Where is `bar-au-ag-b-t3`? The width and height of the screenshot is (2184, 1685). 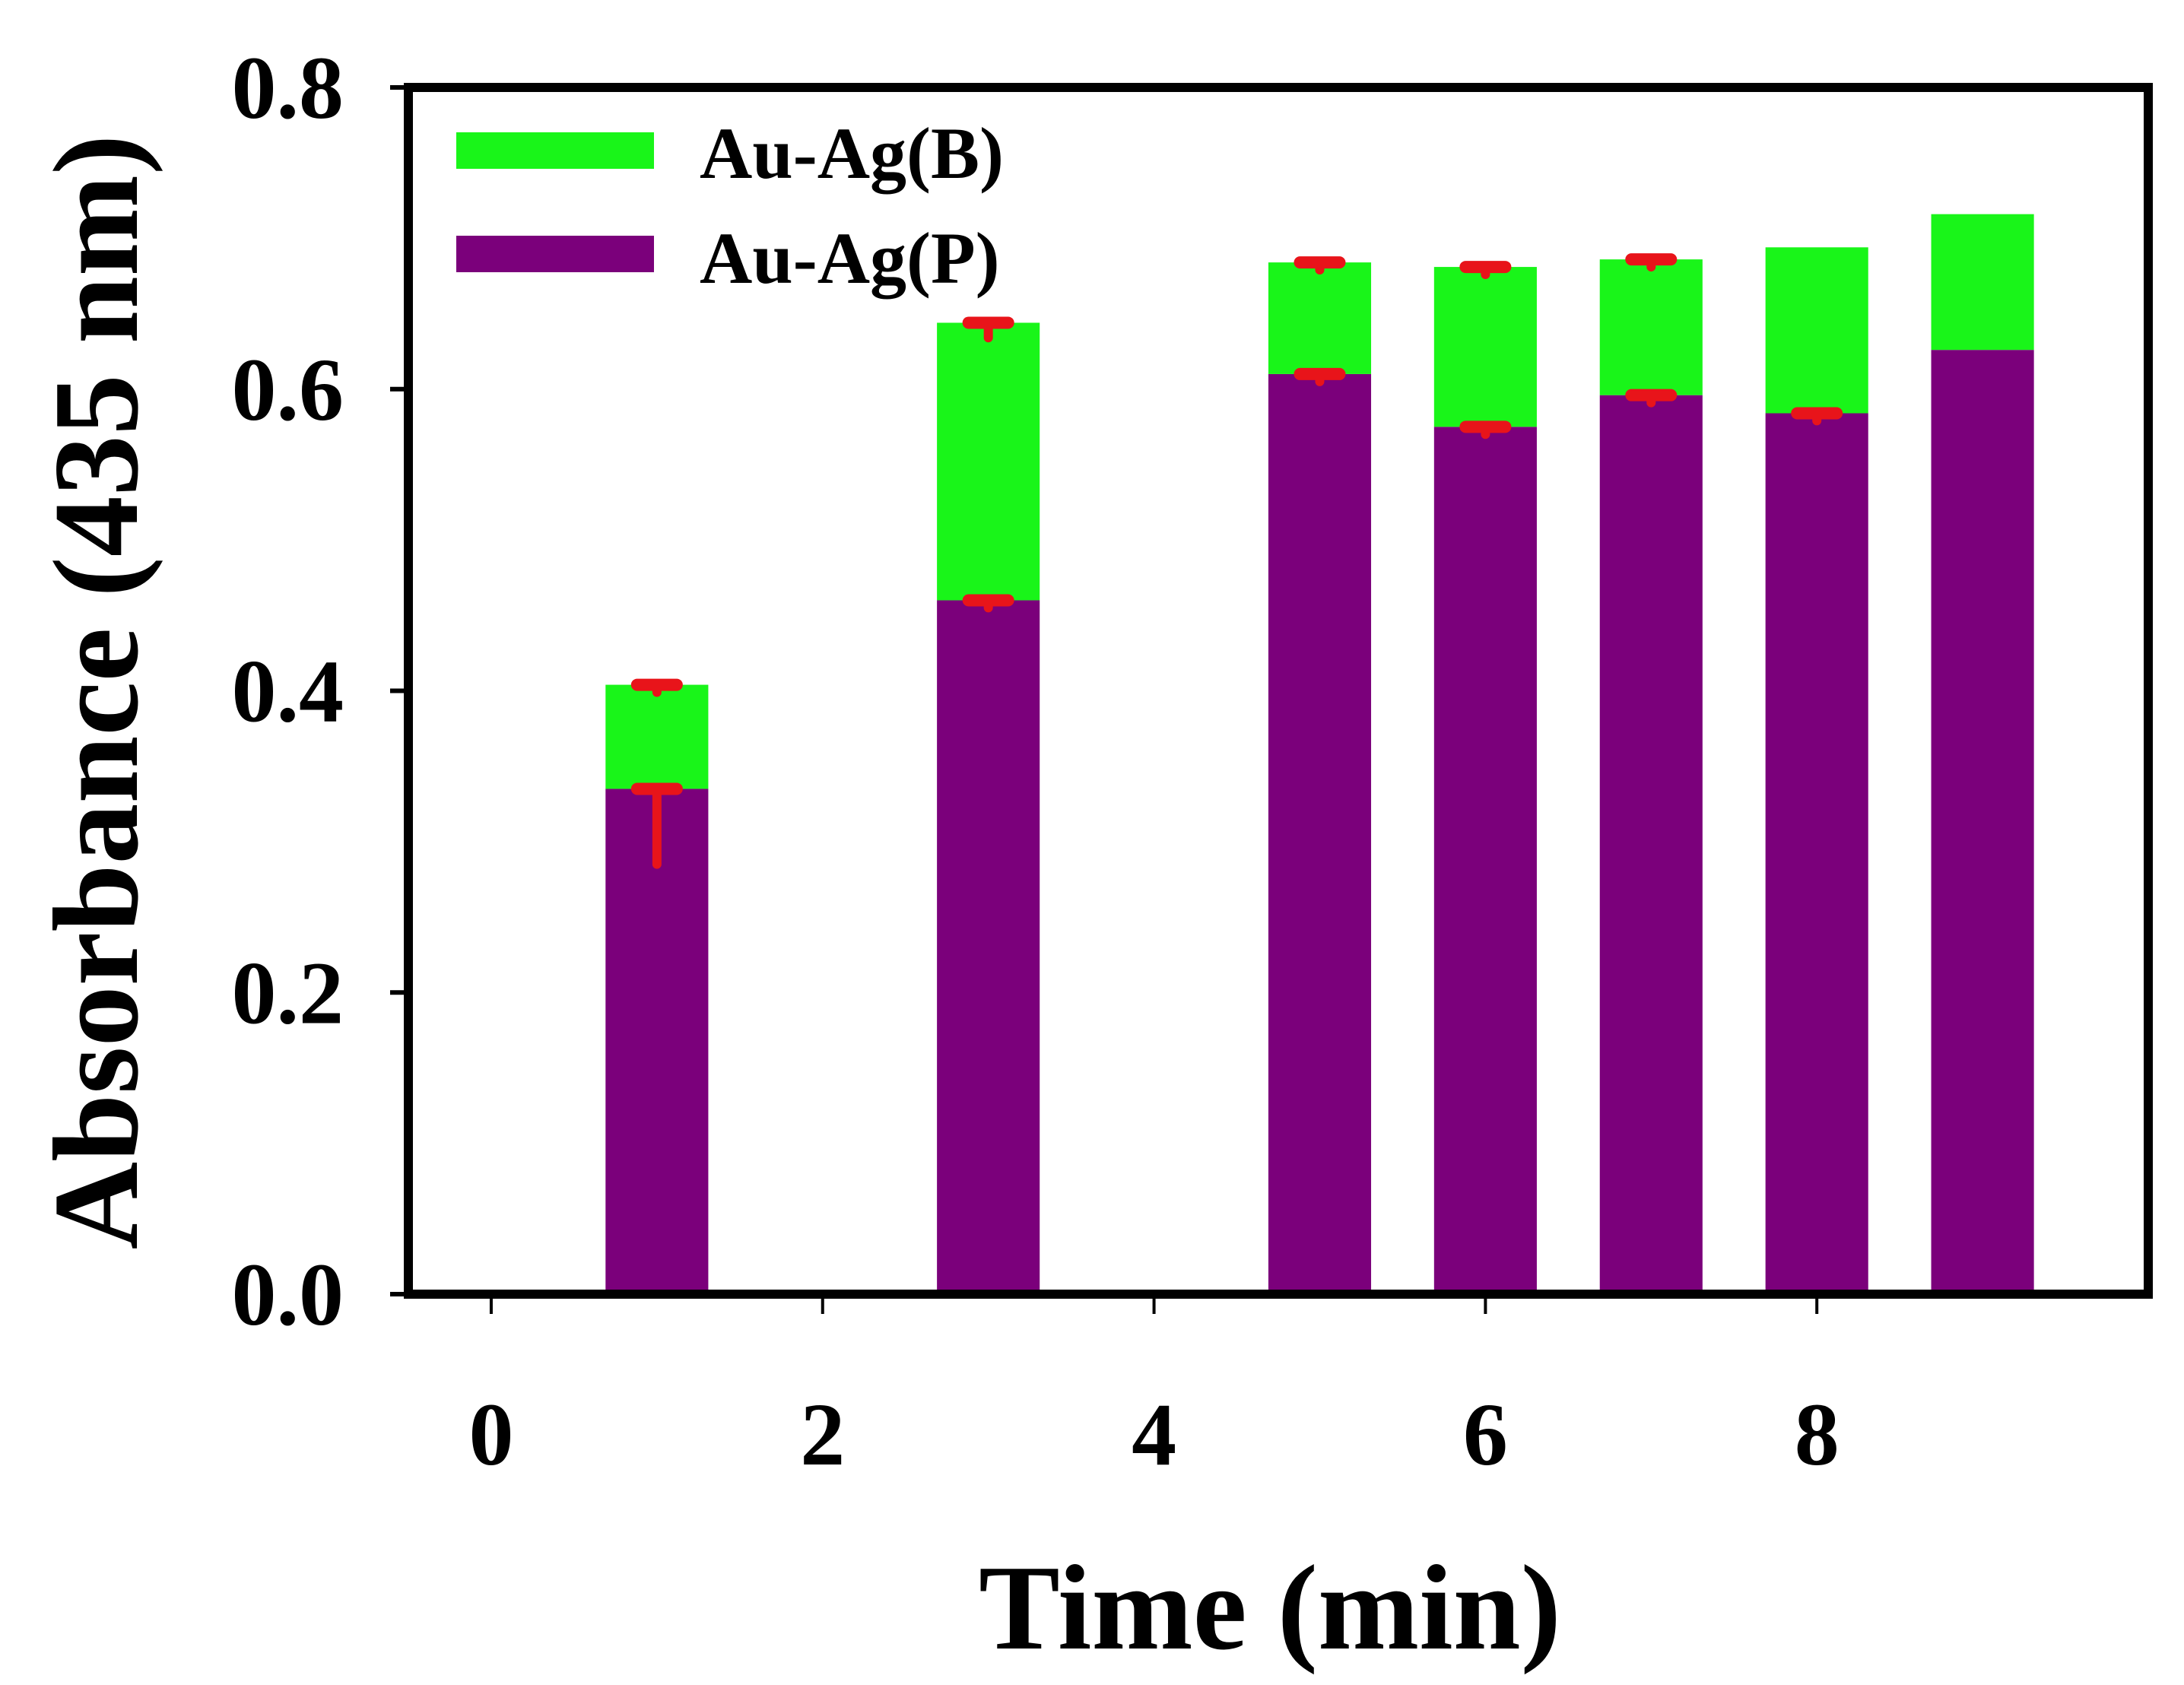 bar-au-ag-b-t3 is located at coordinates (988, 461).